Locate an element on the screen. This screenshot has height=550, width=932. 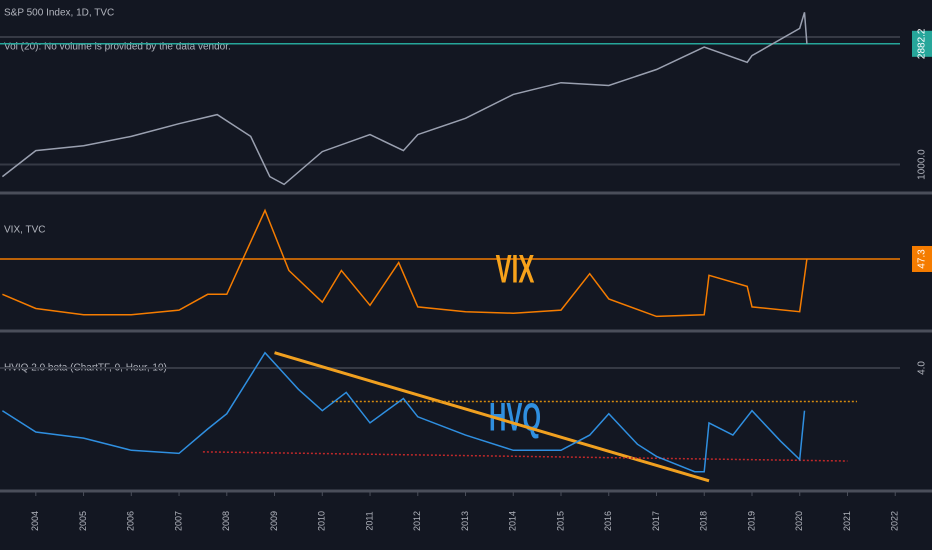
x-tick-label: 2010 is located at coordinates (322, 521).